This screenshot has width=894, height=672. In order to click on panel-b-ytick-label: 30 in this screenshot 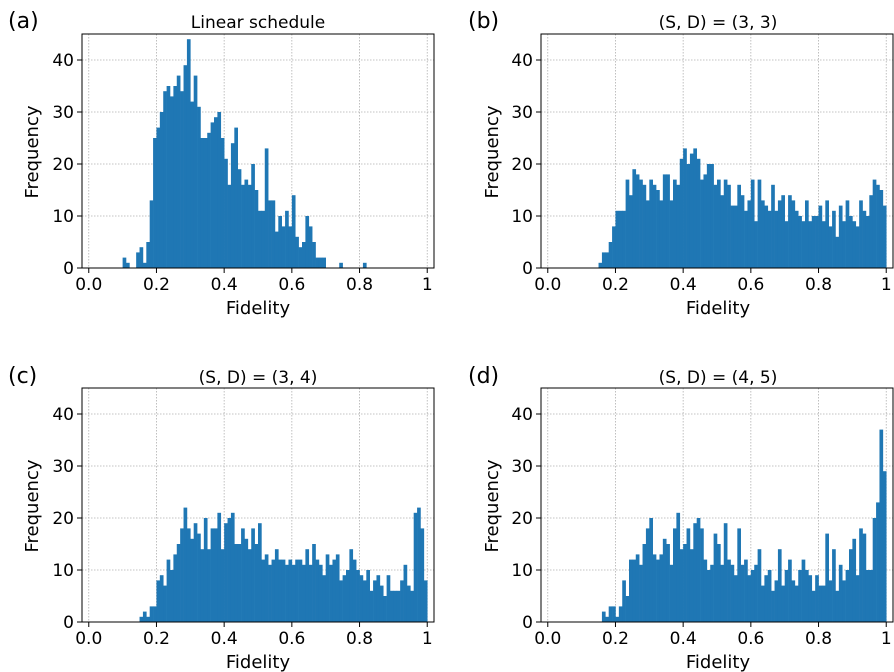, I will do `click(522, 113)`.